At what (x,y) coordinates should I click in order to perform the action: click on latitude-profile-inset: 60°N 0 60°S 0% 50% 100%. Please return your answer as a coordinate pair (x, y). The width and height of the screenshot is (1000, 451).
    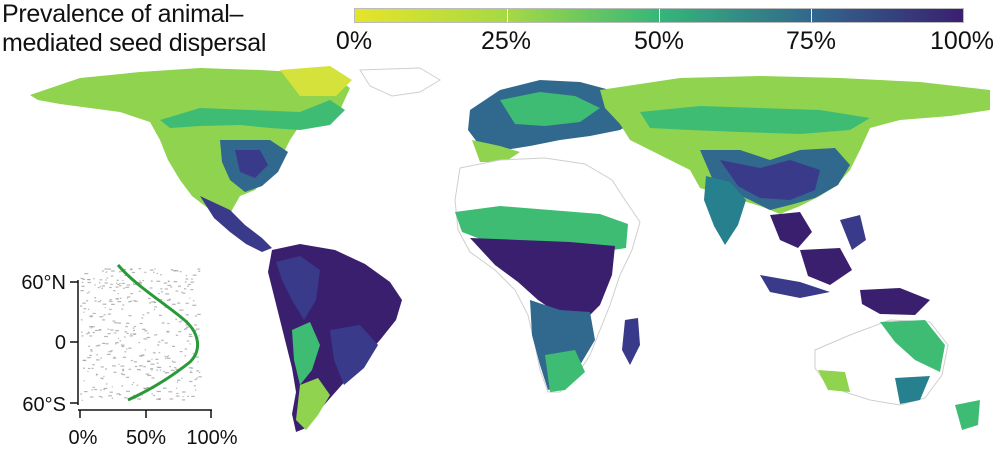
    Looking at the image, I should click on (129, 356).